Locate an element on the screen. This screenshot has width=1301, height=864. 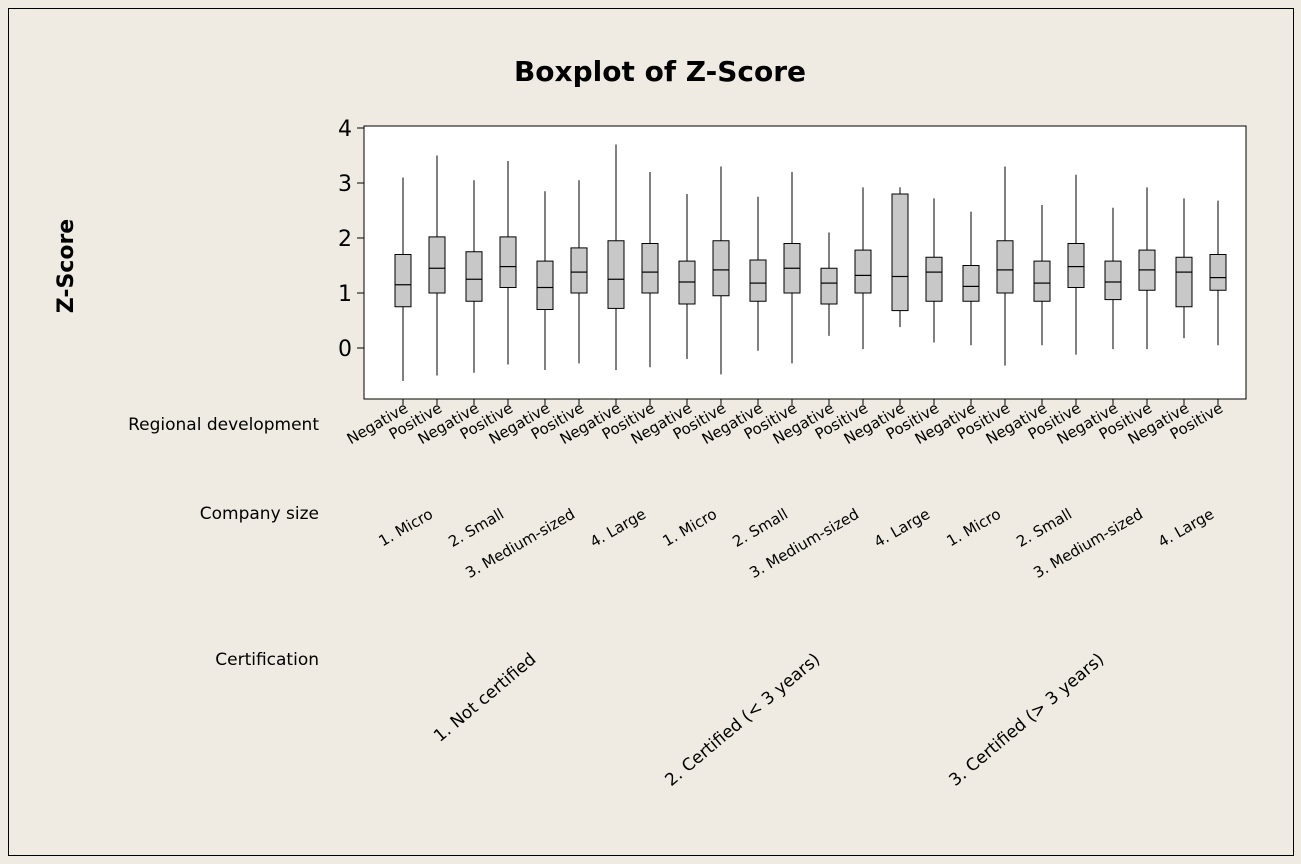
box-11-box is located at coordinates (758, 280).